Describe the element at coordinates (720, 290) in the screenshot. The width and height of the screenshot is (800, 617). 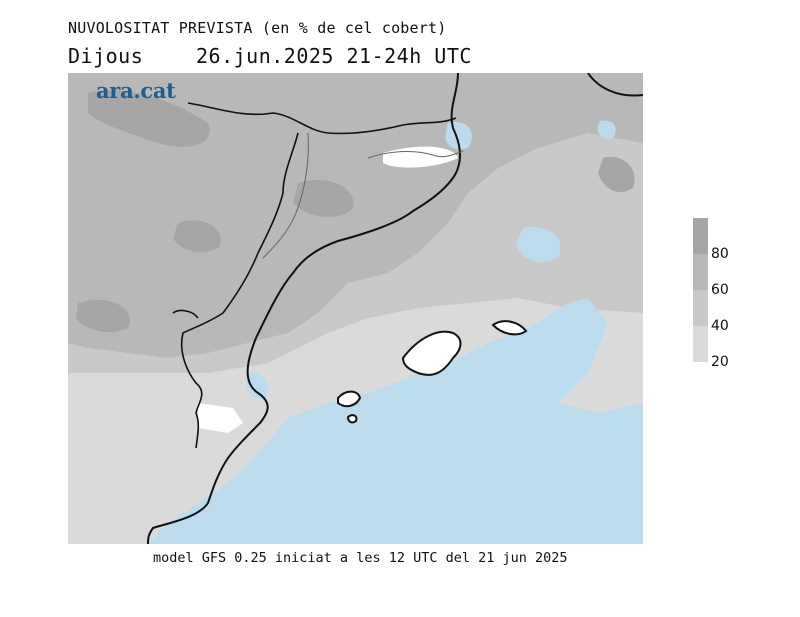
I see `legend-label: 60` at that location.